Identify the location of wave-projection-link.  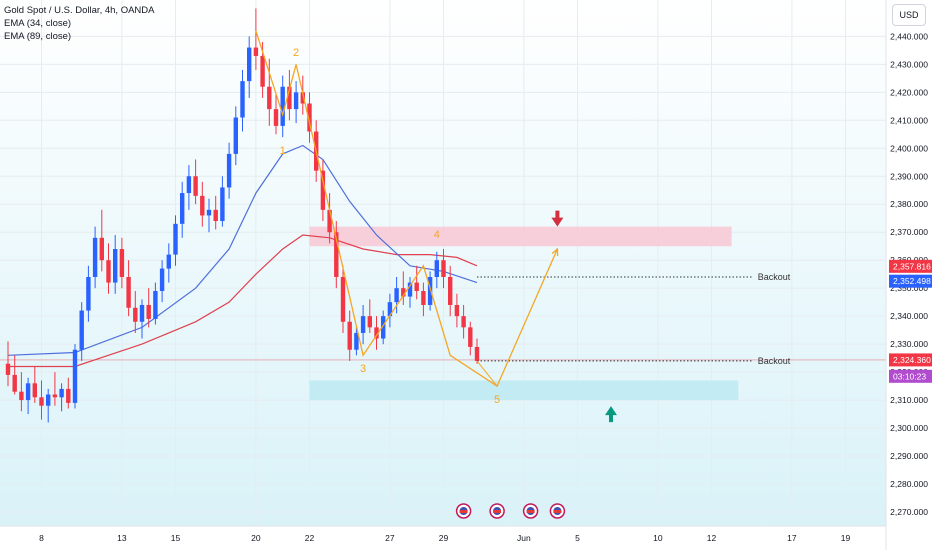
(487, 373).